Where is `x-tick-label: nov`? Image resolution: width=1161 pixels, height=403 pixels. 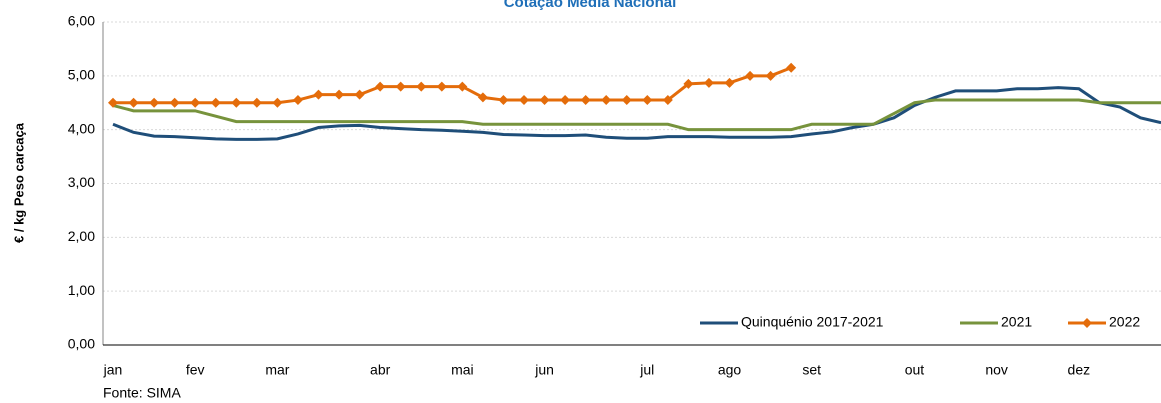 x-tick-label: nov is located at coordinates (996, 370).